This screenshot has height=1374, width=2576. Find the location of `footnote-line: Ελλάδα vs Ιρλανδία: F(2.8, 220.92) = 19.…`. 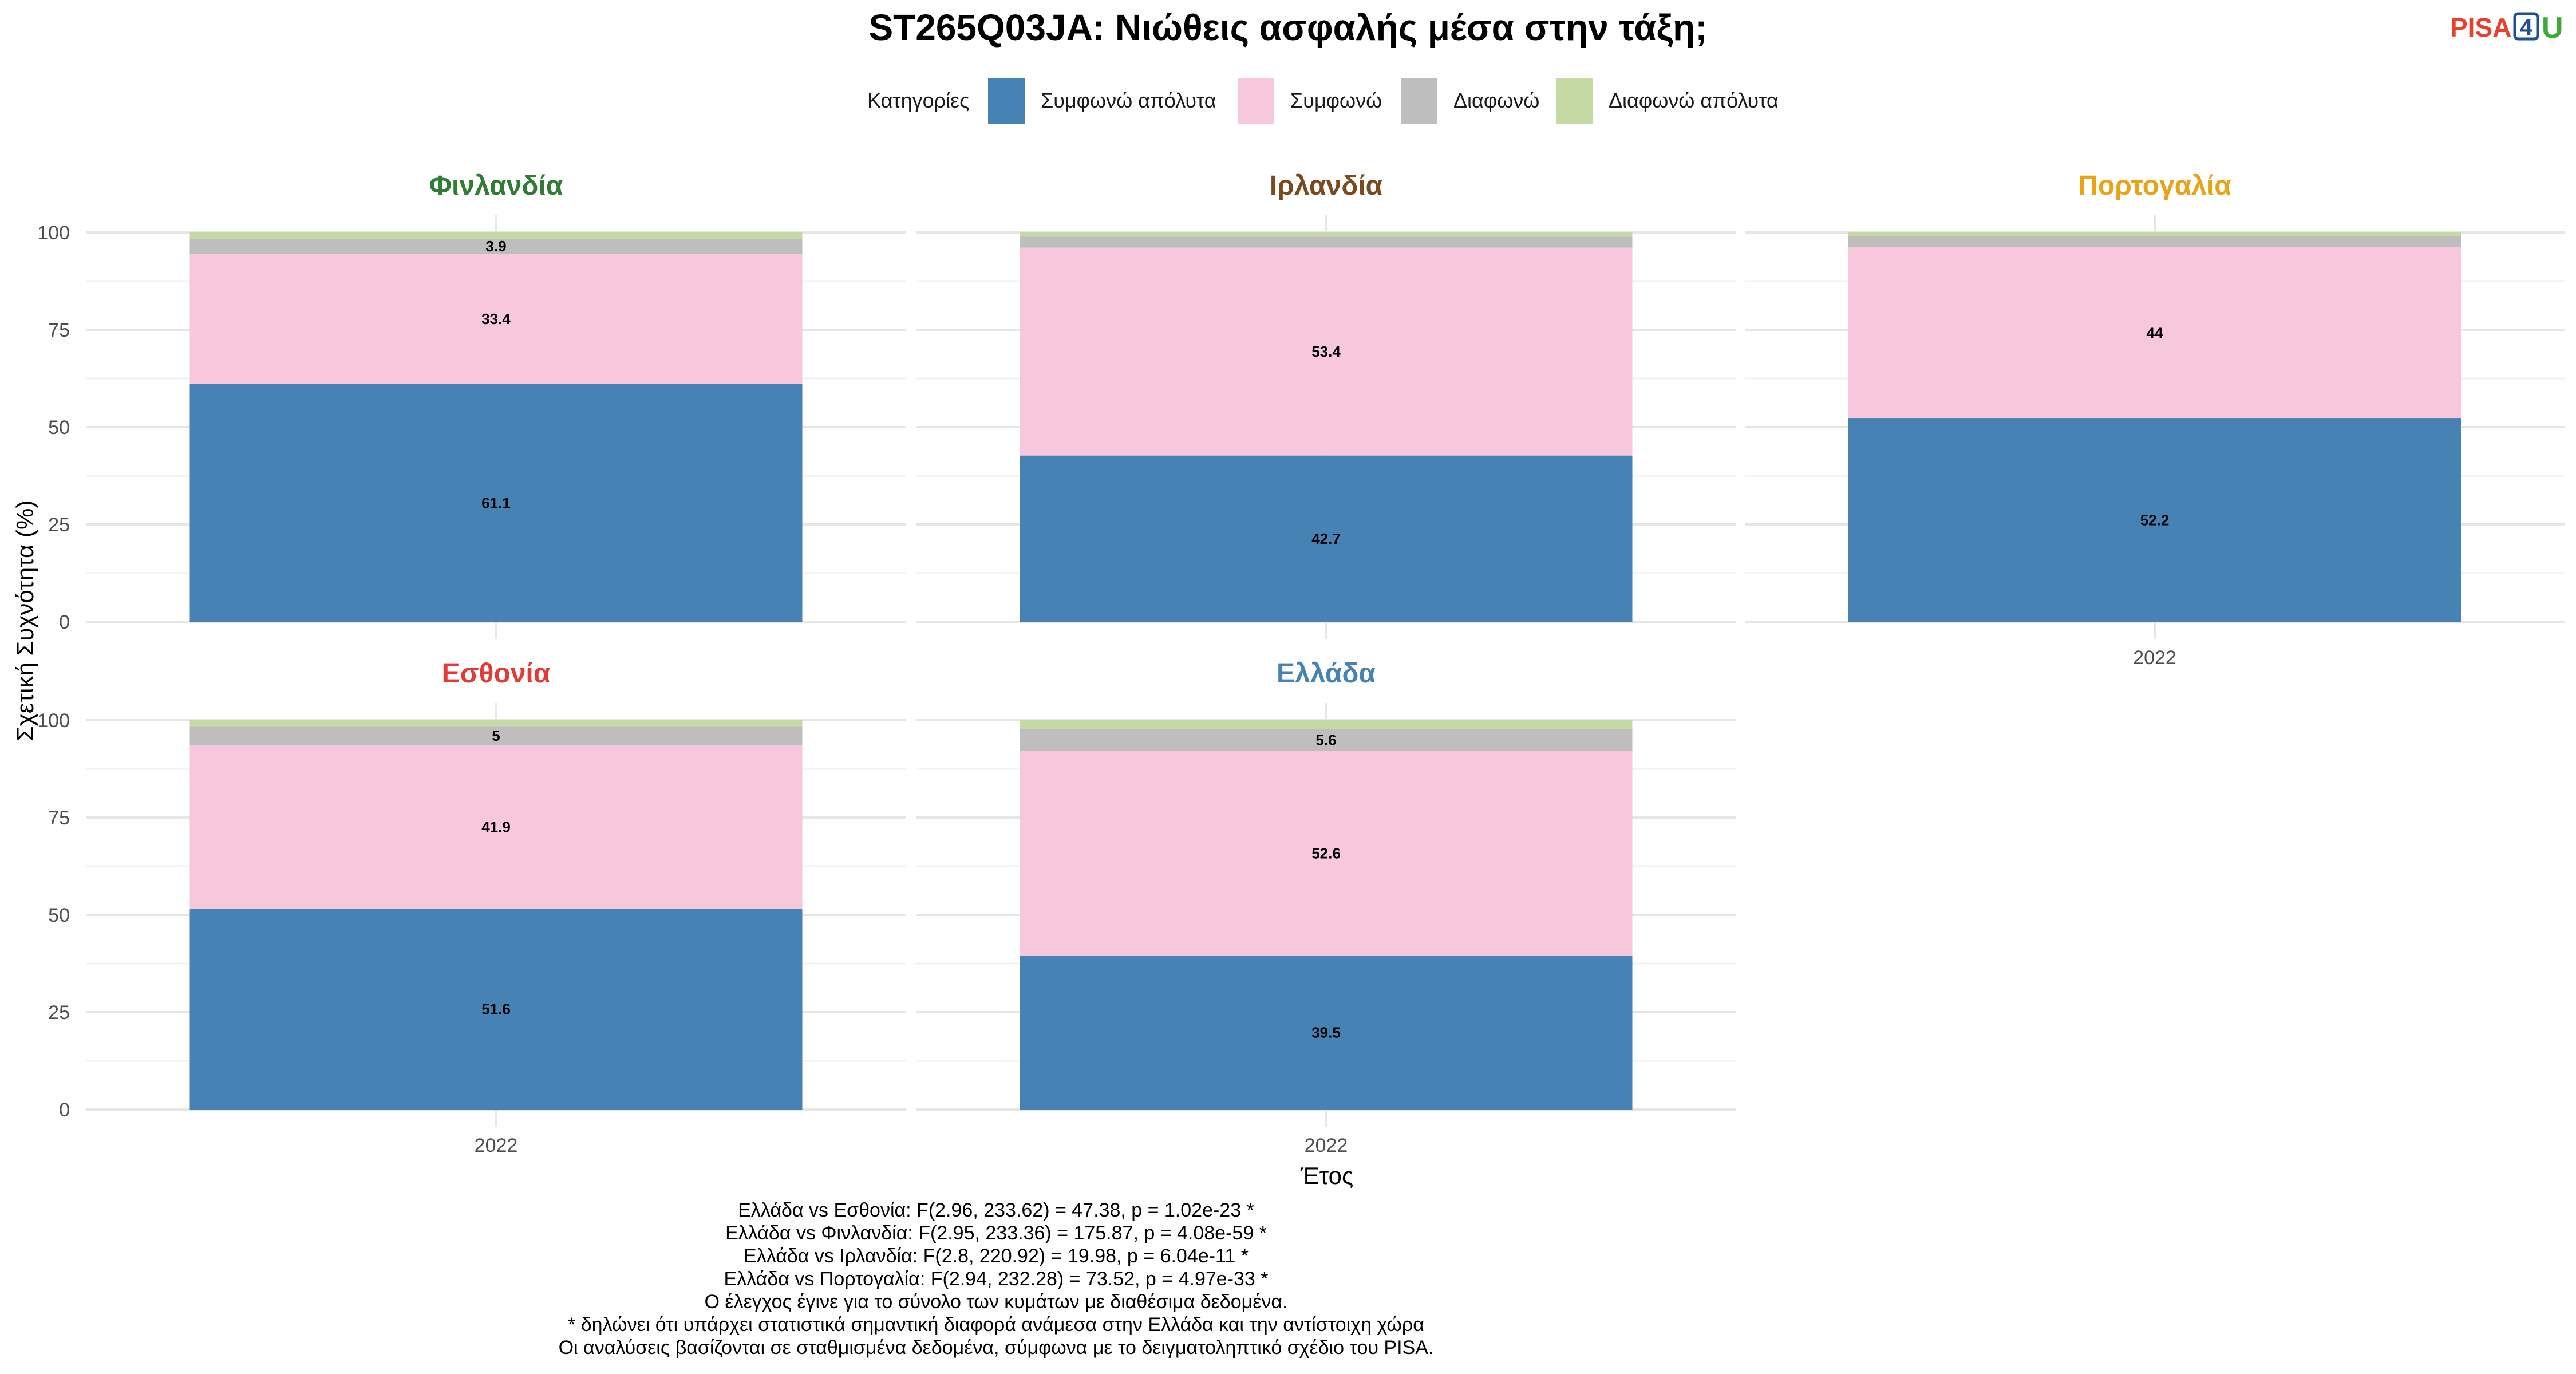

footnote-line: Ελλάδα vs Ιρλανδία: F(2.8, 220.92) = 19.… is located at coordinates (996, 1256).